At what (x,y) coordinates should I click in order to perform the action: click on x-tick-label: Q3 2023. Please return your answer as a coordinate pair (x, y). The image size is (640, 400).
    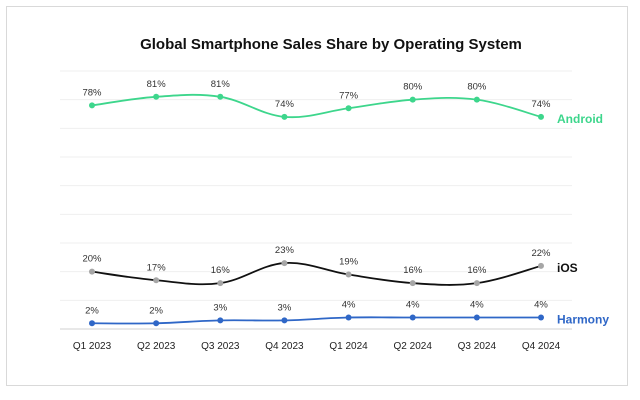
    Looking at the image, I should click on (220, 346).